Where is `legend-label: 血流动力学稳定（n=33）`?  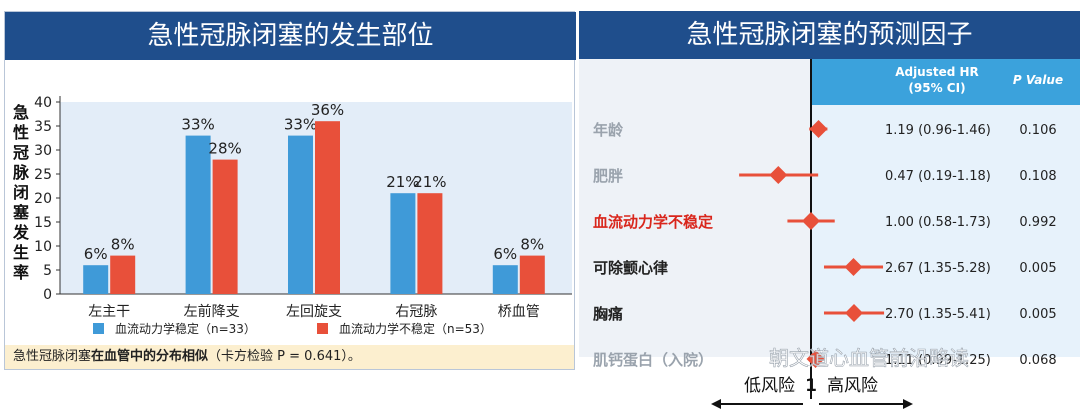
legend-label: 血流动力学稳定（n=33） is located at coordinates (185, 328).